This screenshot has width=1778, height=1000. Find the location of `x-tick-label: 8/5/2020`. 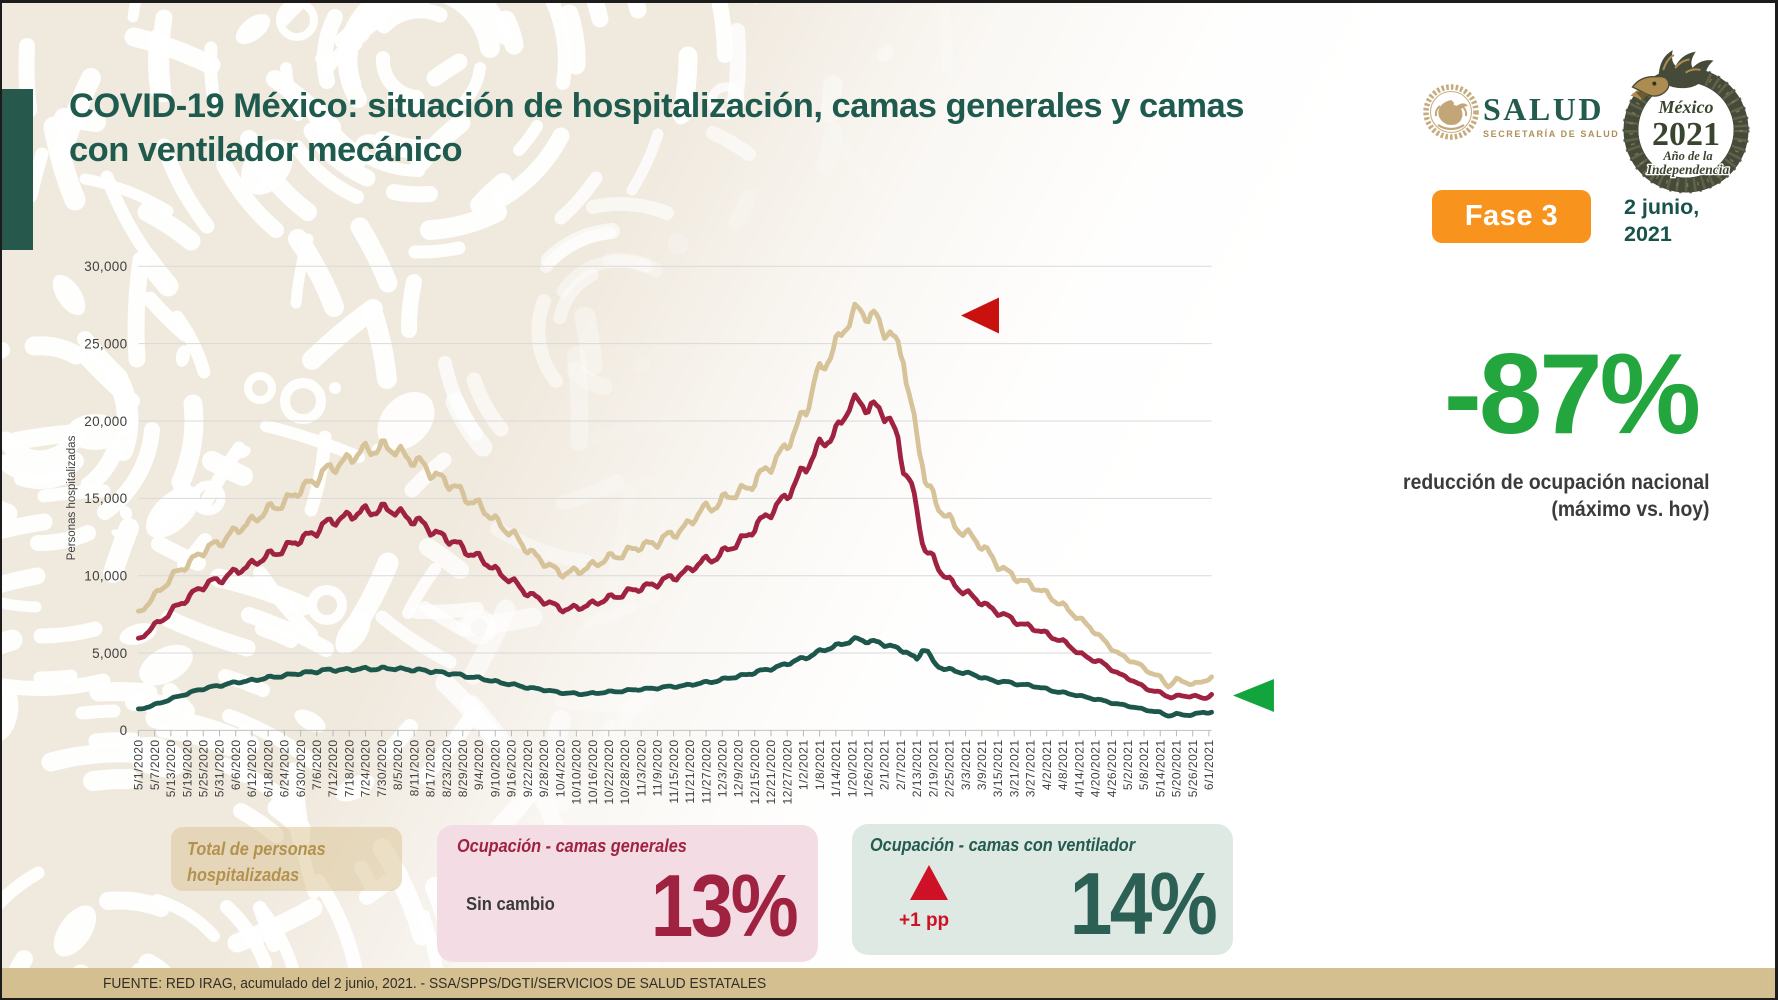

x-tick-label: 8/5/2020 is located at coordinates (398, 764).